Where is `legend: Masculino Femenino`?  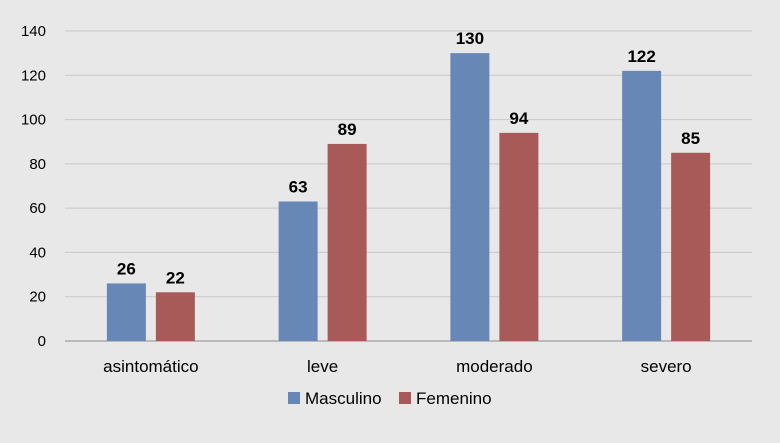
legend: Masculino Femenino is located at coordinates (390, 398).